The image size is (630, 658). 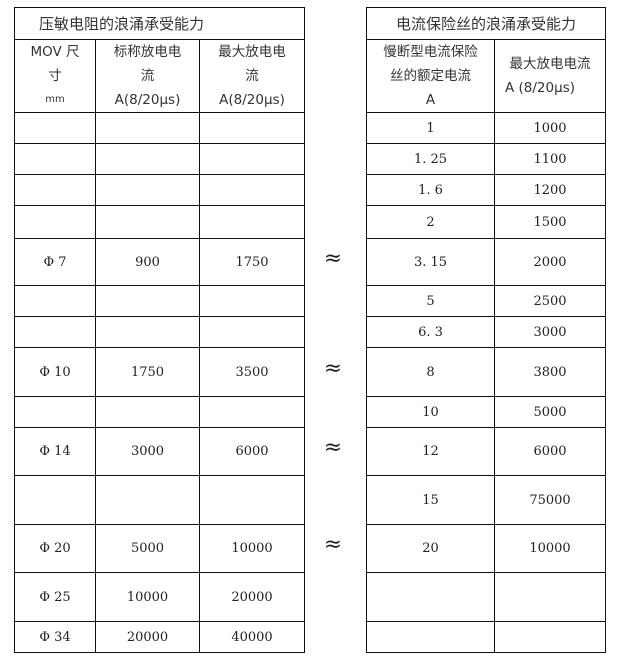 What do you see at coordinates (55, 372) in the screenshot?
I see `table-cell: Φ 10` at bounding box center [55, 372].